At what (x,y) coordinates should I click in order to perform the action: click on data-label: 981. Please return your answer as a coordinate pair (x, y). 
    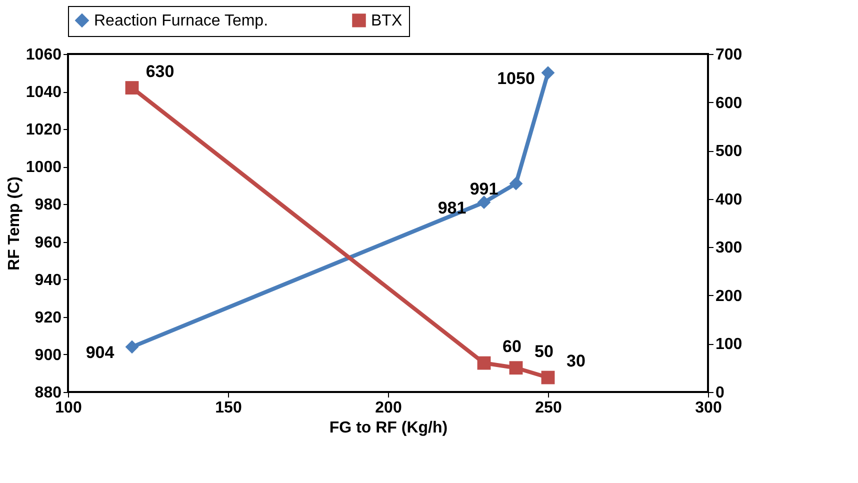
    Looking at the image, I should click on (452, 208).